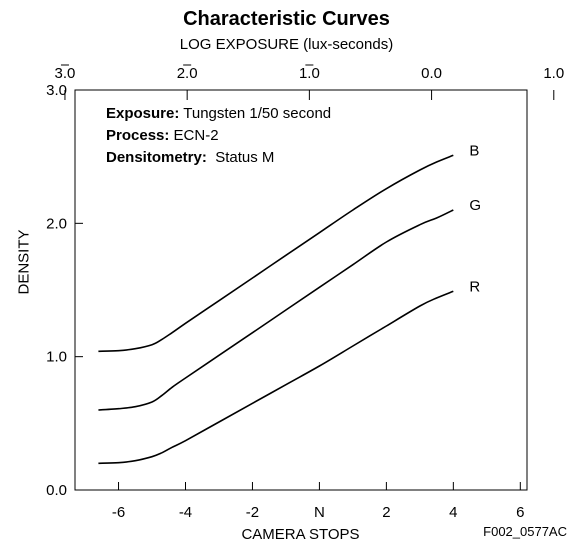  I want to click on x-axis-label: CAMERA STOPS, so click(300, 534).